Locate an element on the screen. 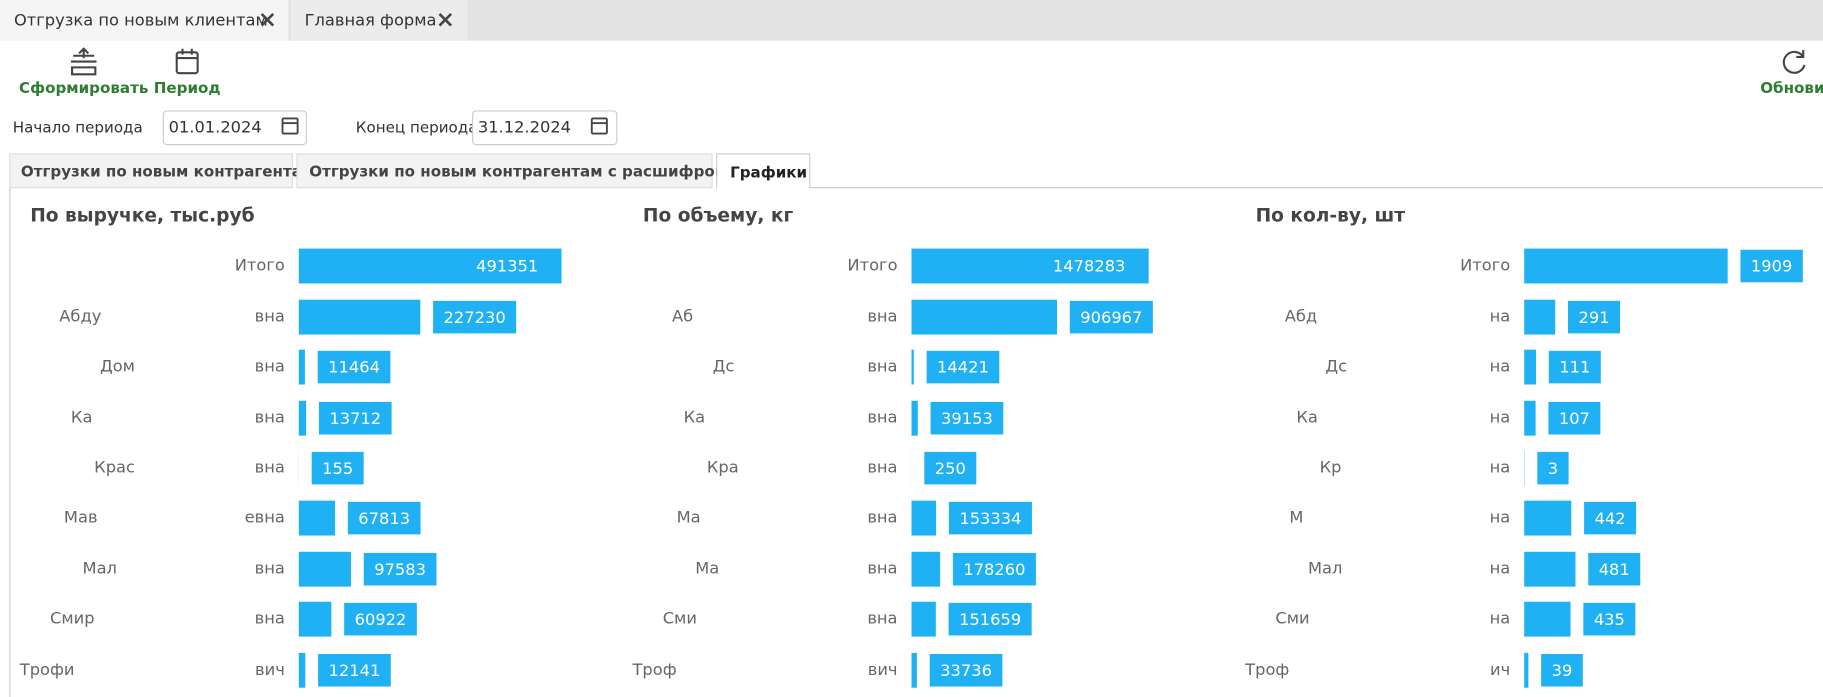 Image resolution: width=1823 pixels, height=697 pixels. value-label: 3 is located at coordinates (1553, 468).